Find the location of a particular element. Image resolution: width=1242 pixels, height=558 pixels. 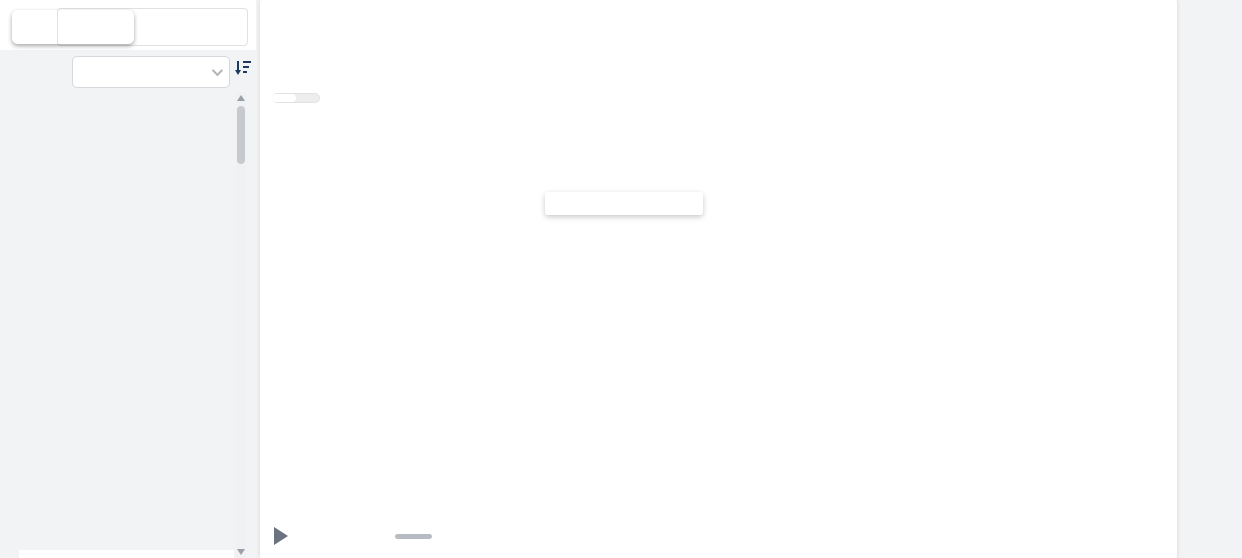

timeline-track-active is located at coordinates (750, 536).